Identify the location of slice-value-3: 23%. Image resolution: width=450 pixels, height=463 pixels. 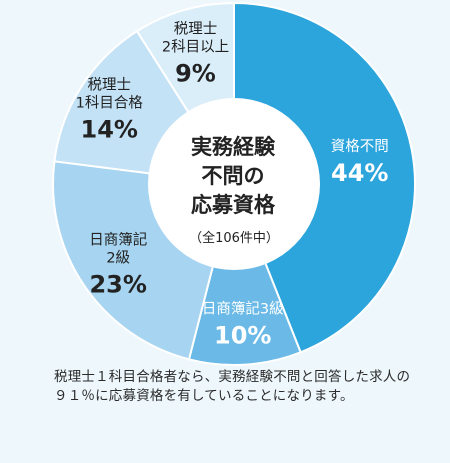
(117, 285).